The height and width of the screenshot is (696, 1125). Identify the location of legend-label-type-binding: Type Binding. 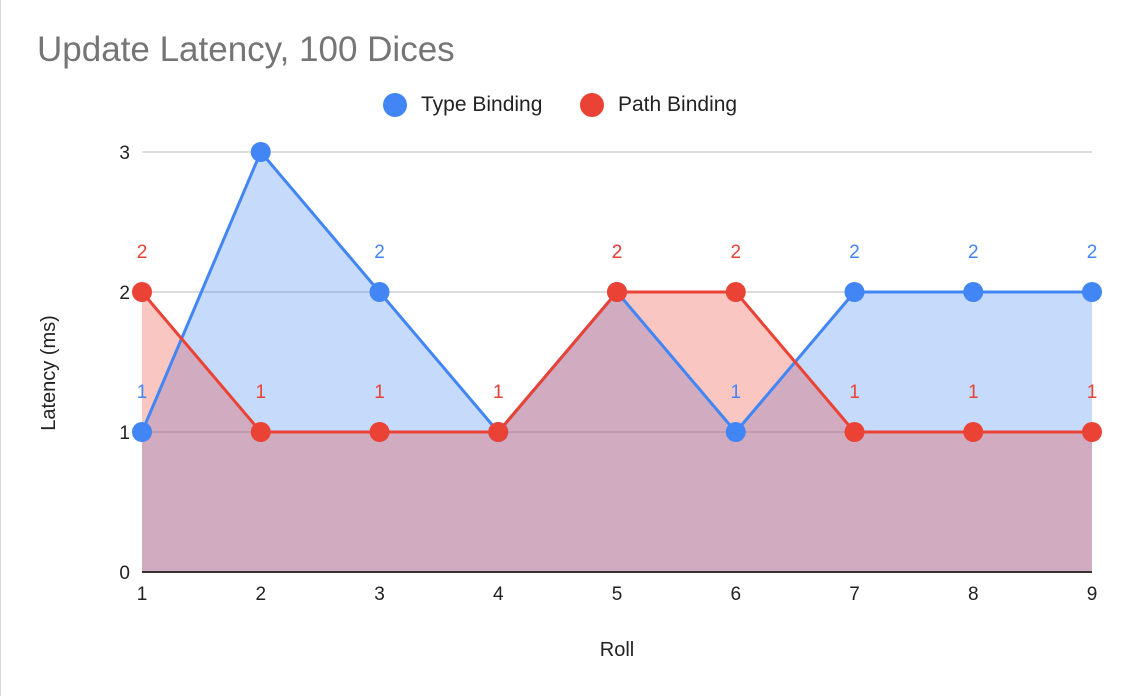
(482, 104).